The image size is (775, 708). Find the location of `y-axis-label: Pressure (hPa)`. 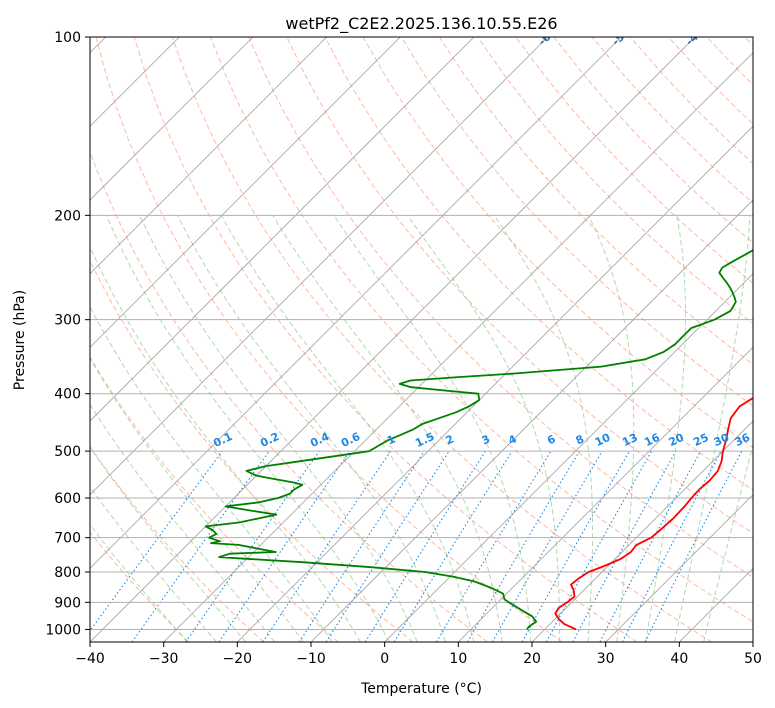

y-axis-label: Pressure (hPa) is located at coordinates (20, 340).